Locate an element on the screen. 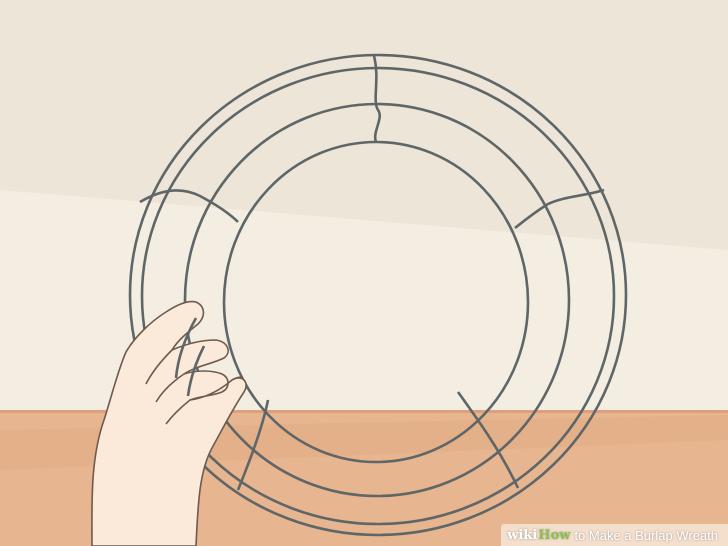 The height and width of the screenshot is (546, 728). hand-palm is located at coordinates (169, 423).